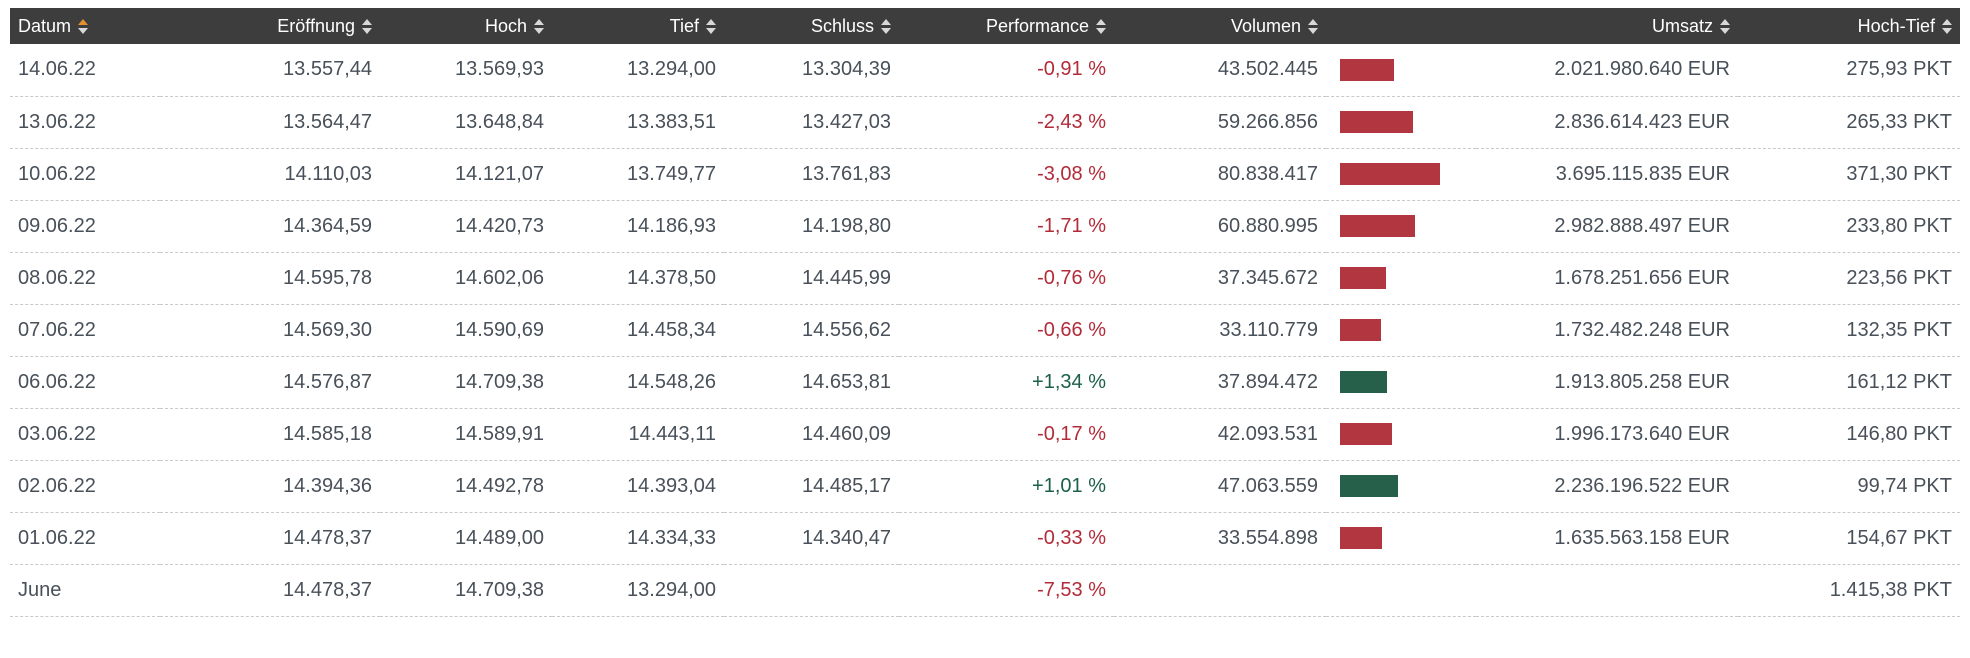 The height and width of the screenshot is (658, 1970). Describe the element at coordinates (85, 70) in the screenshot. I see `cell-datum: 14.06.22` at that location.